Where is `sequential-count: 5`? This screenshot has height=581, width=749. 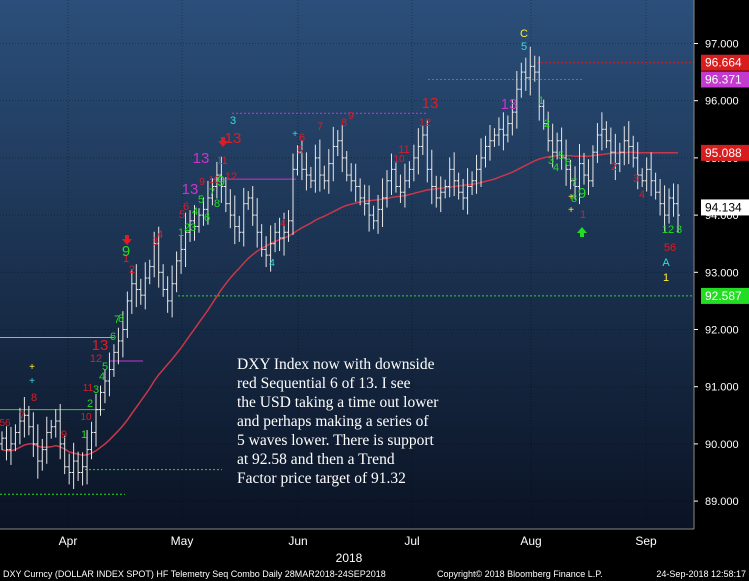 sequential-count: 5 is located at coordinates (300, 151).